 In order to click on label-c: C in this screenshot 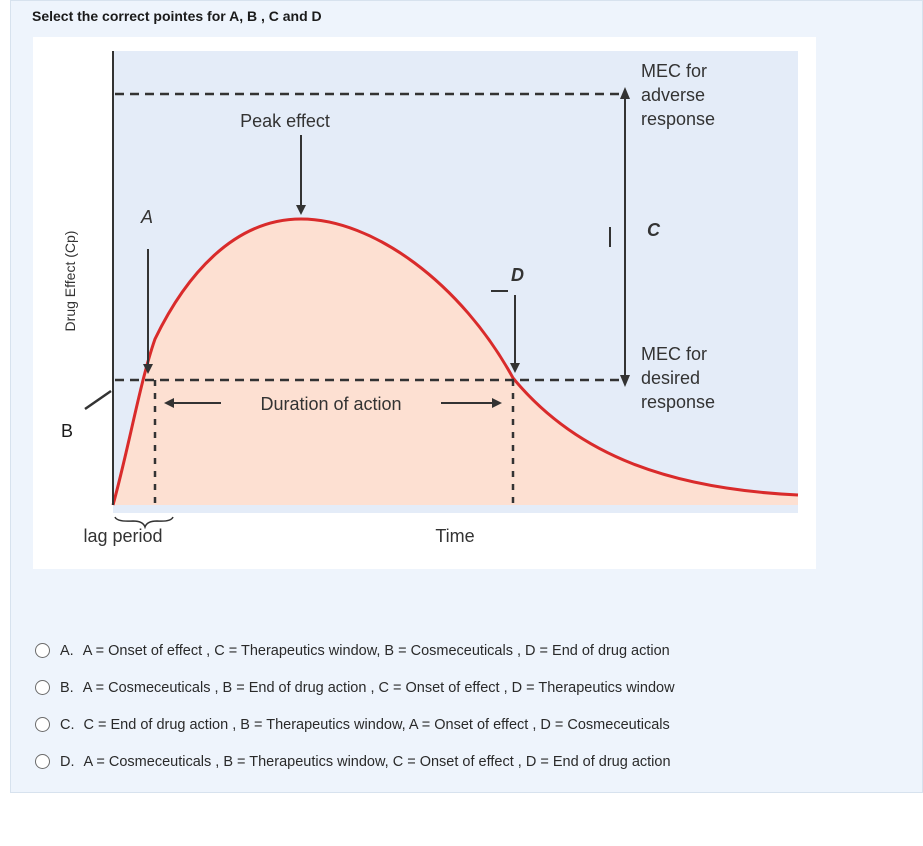, I will do `click(654, 230)`.